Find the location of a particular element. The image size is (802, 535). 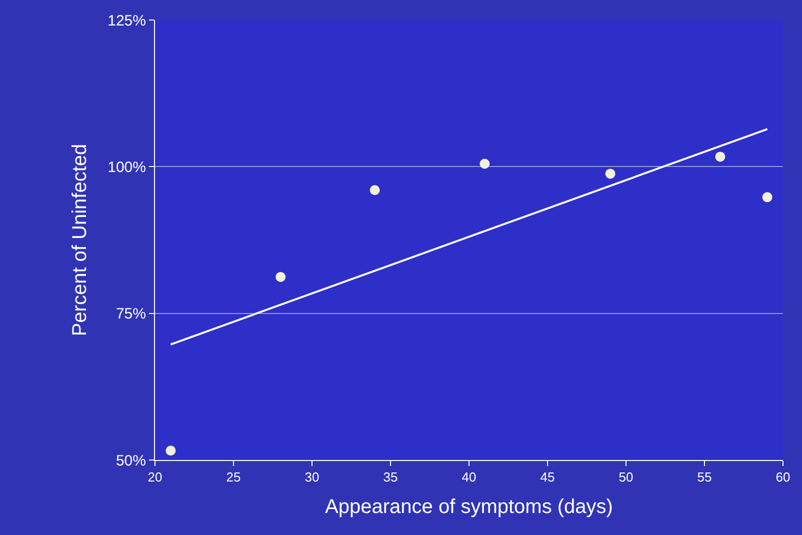

x-tick-label: 20 is located at coordinates (155, 477).